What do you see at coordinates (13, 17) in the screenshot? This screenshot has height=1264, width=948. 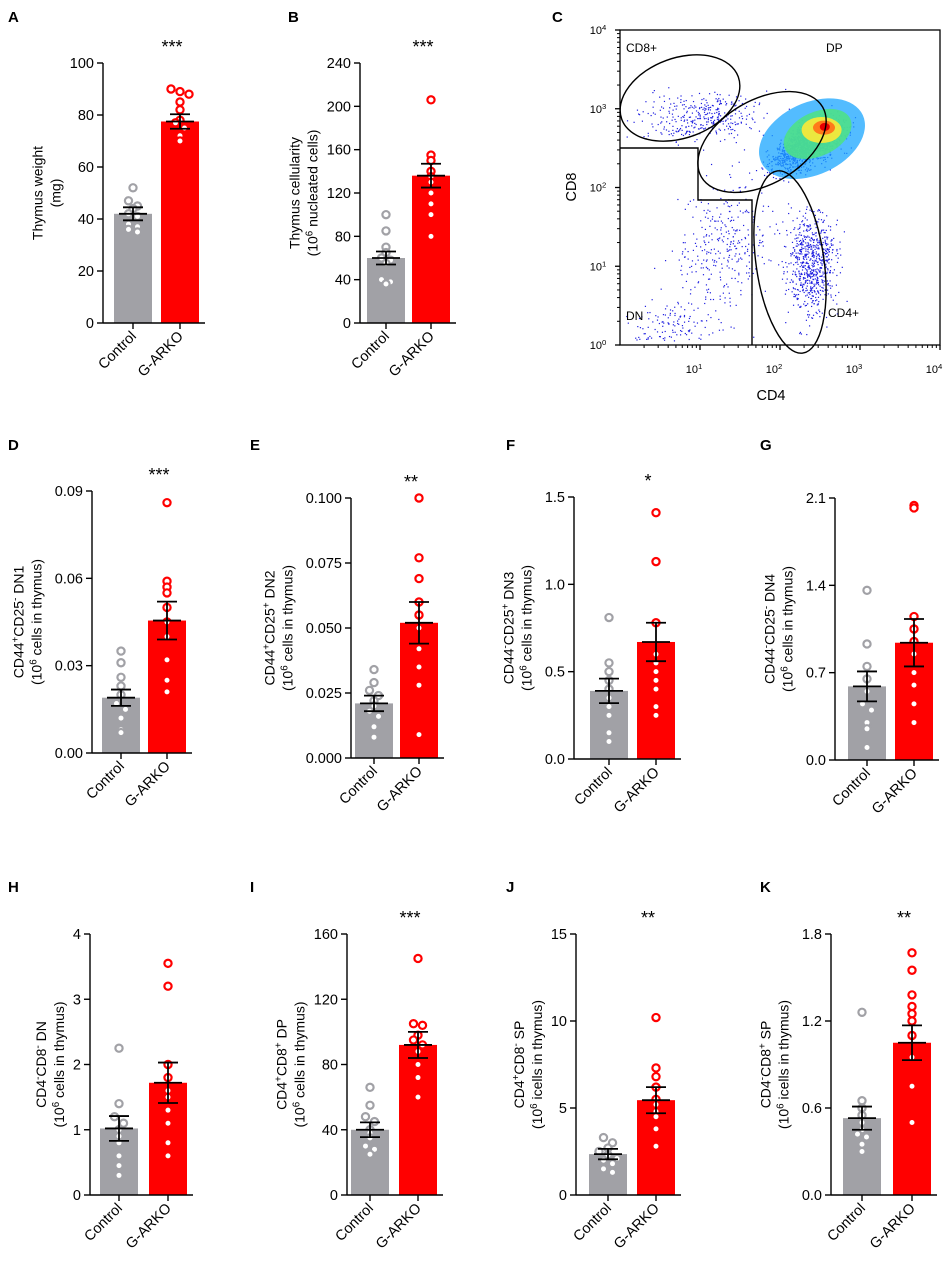 I see `panel-letter-a: A` at bounding box center [13, 17].